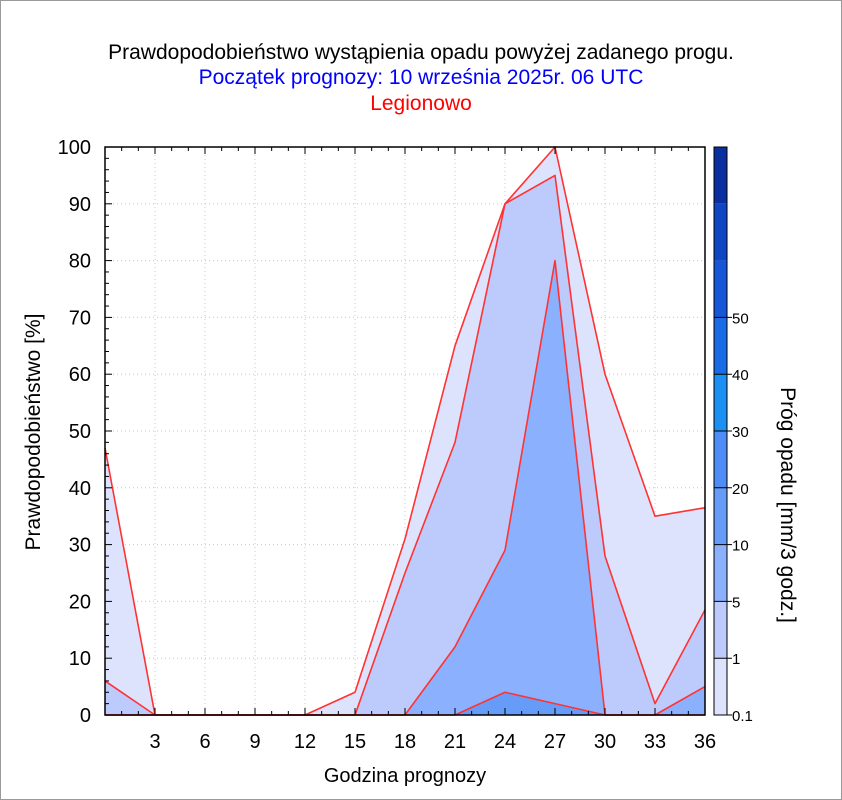 The height and width of the screenshot is (800, 842). I want to click on y-tick-labels: 0 10 20 30 40 50 60 70 80 90 100, so click(74, 432).